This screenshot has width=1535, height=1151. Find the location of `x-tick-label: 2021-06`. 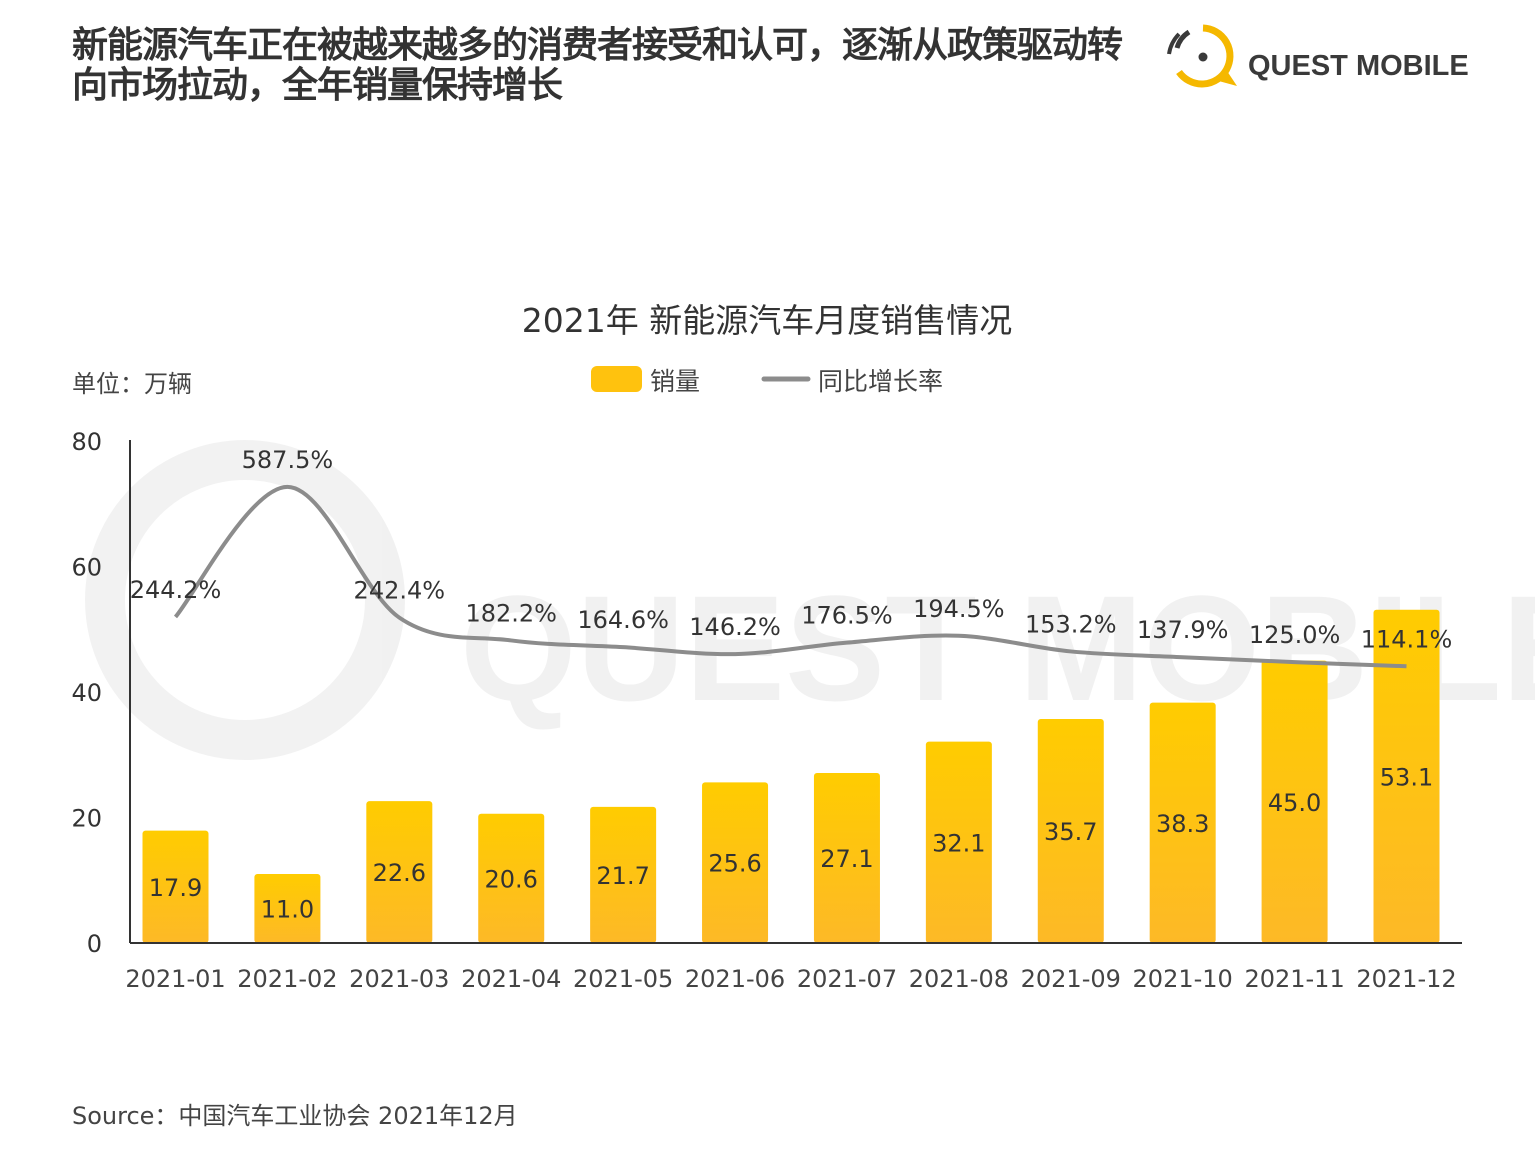

x-tick-label: 2021-06 is located at coordinates (735, 979).